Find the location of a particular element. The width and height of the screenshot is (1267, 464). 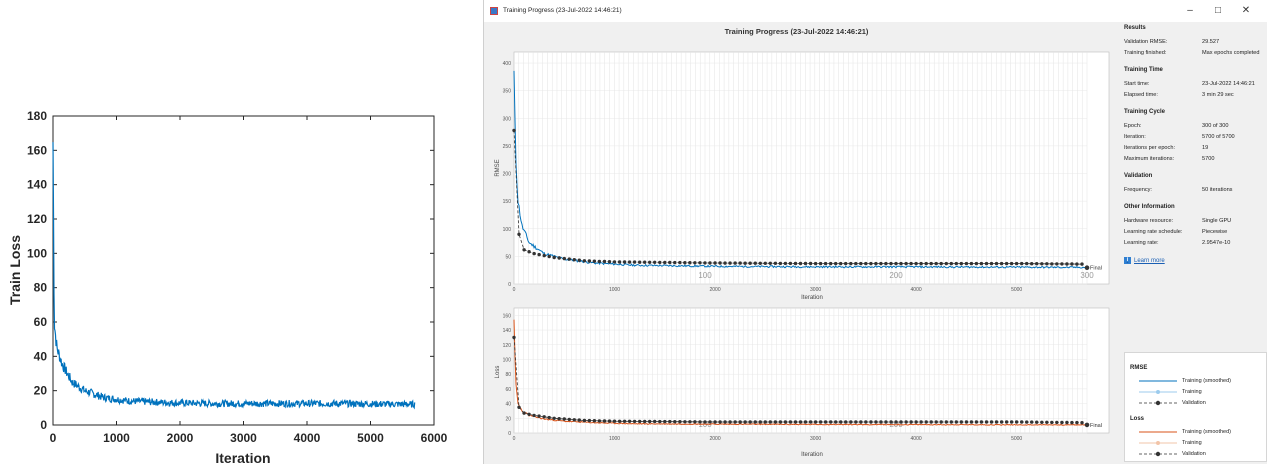

info-row: Frequency: 50 iterations is located at coordinates (1194, 189).